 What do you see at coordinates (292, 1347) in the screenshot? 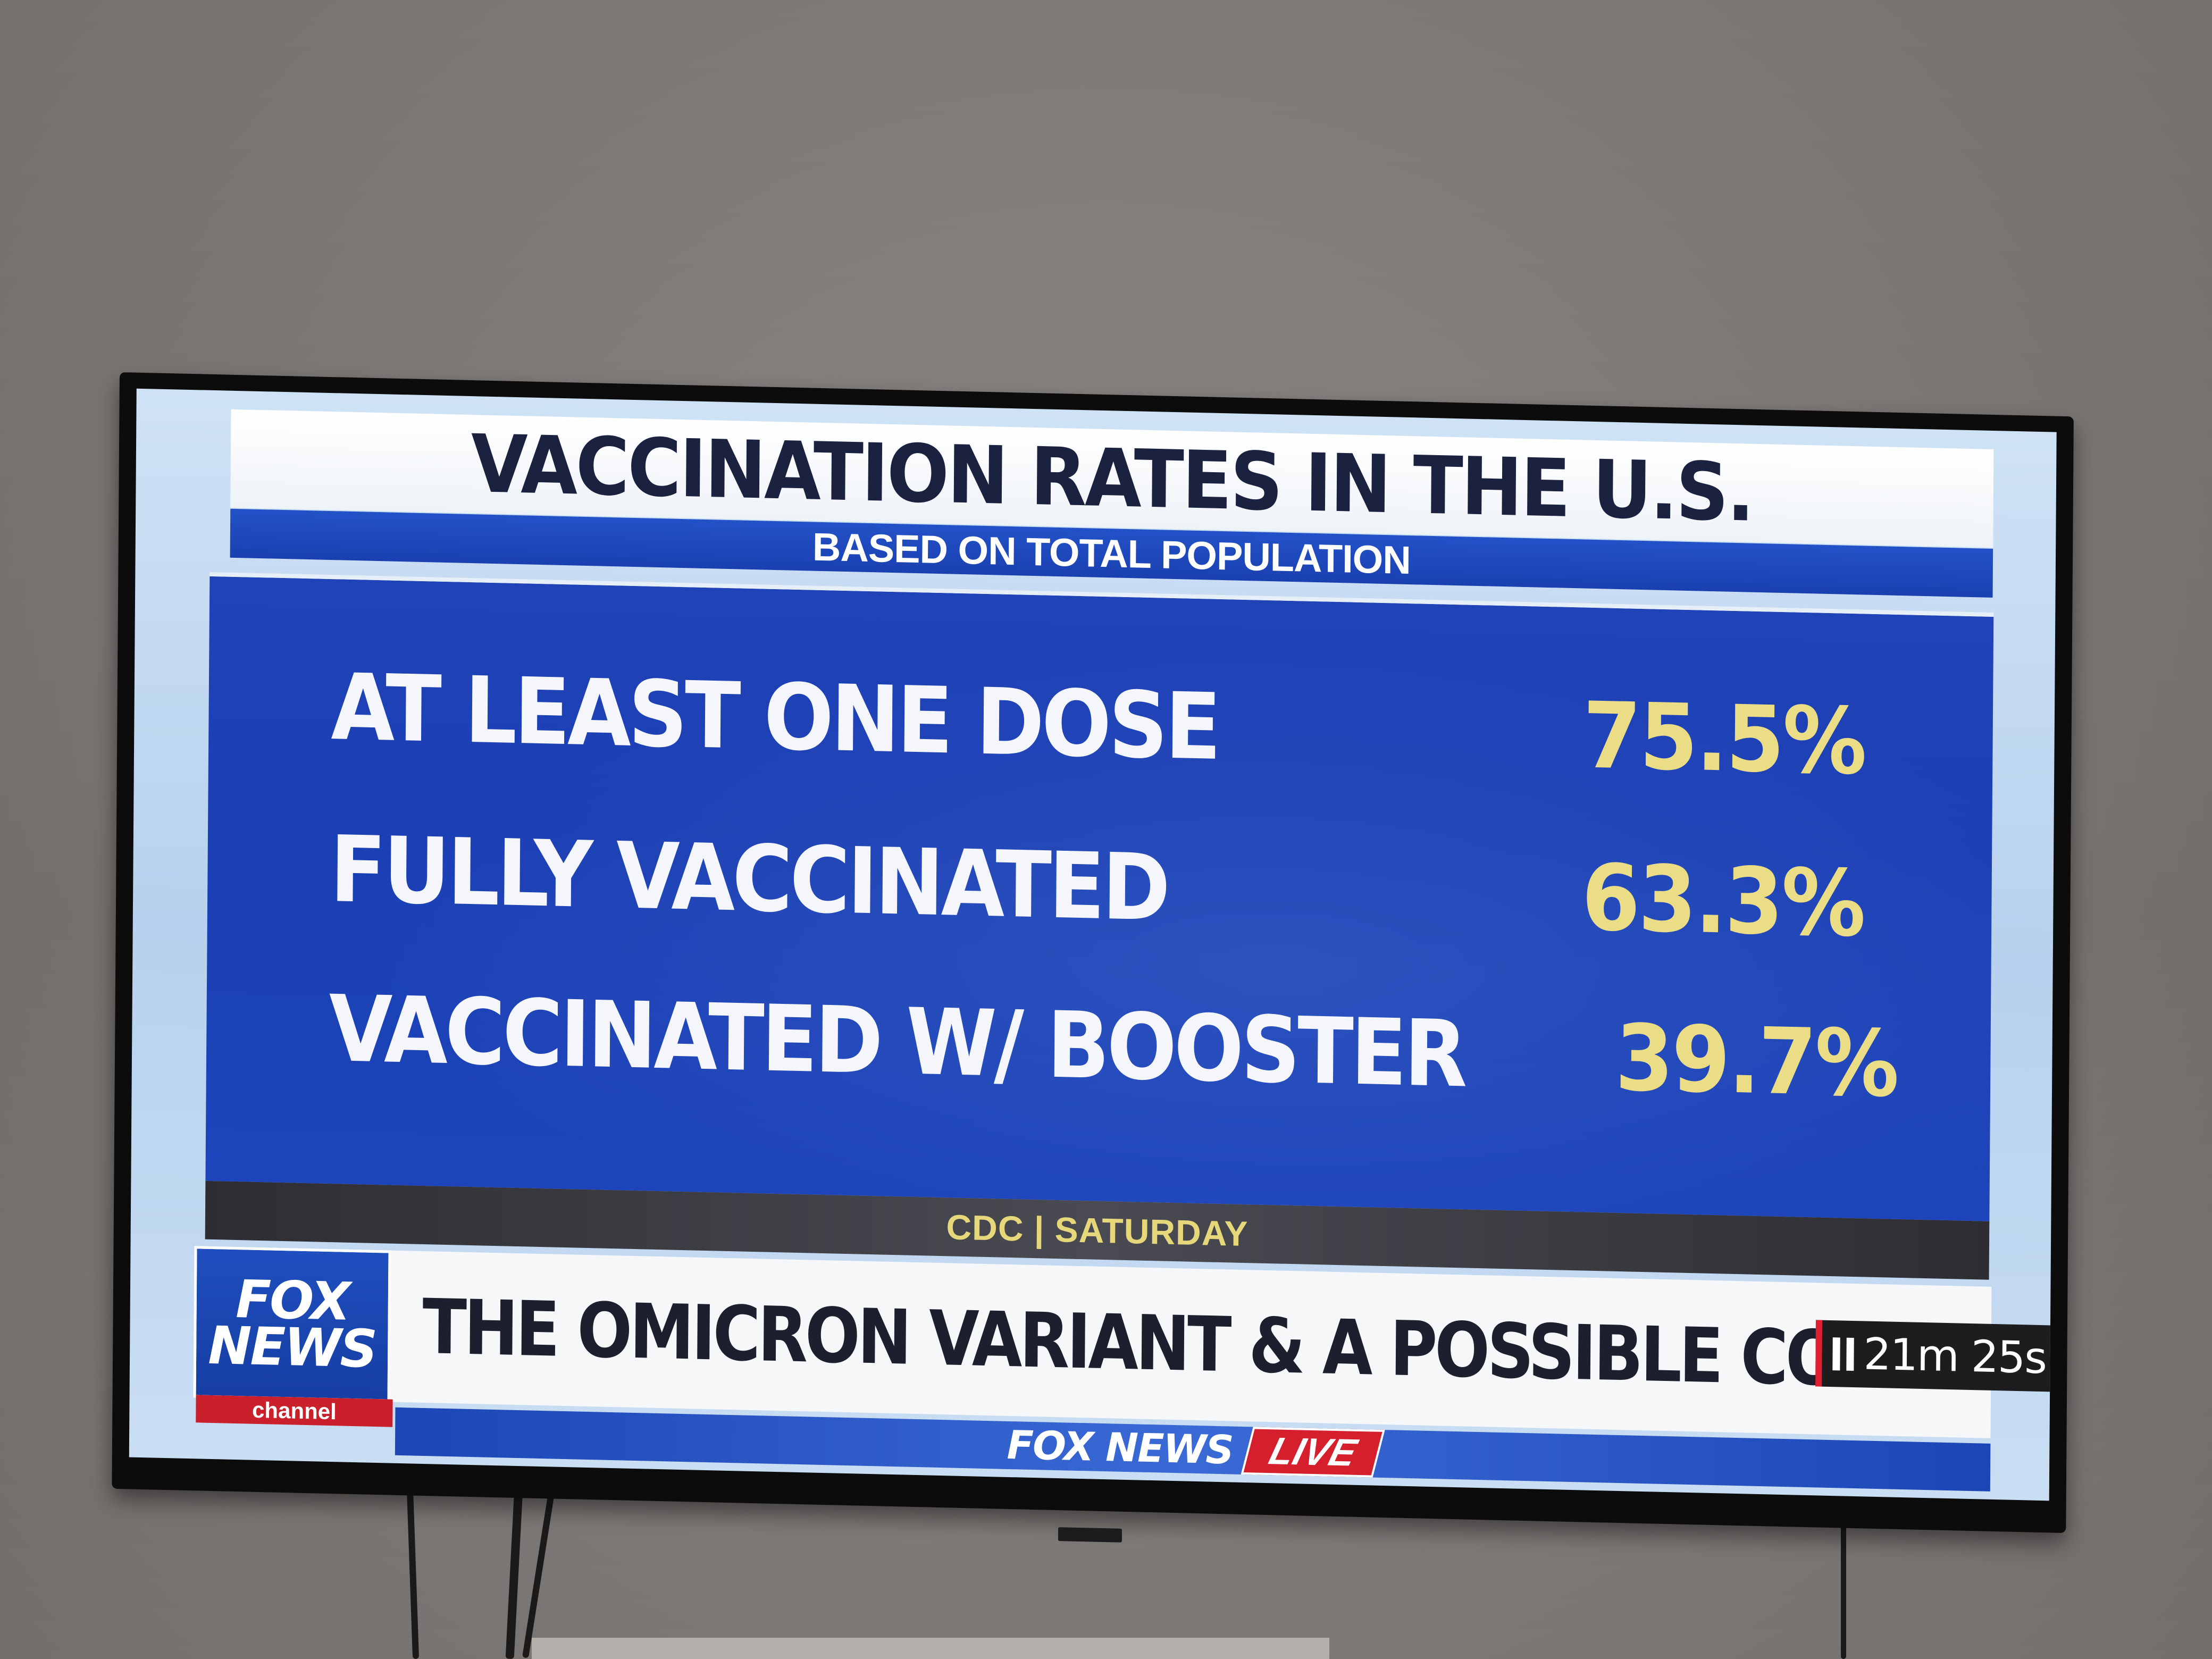
I see `logo-text-news: NEWS` at bounding box center [292, 1347].